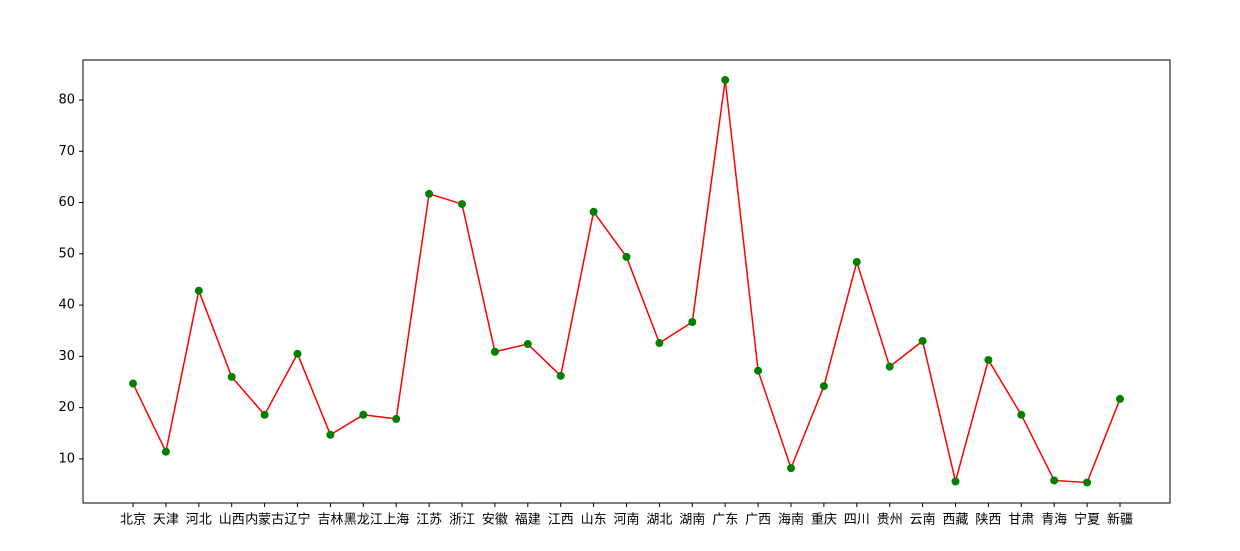 The width and height of the screenshot is (1240, 551). What do you see at coordinates (264, 520) in the screenshot?
I see `x-tick-label: 内蒙古` at bounding box center [264, 520].